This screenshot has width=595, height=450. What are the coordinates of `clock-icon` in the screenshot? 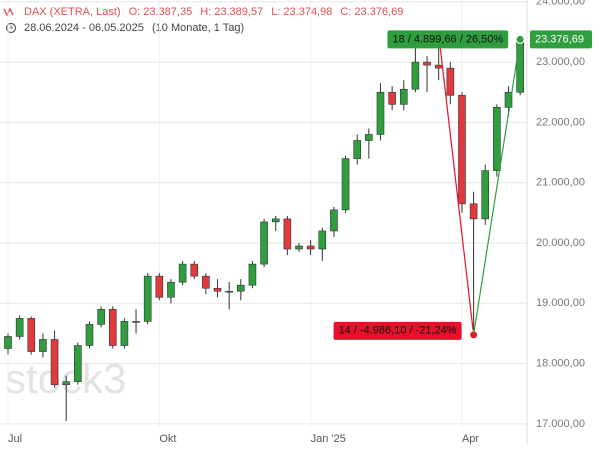 It's located at (11, 28).